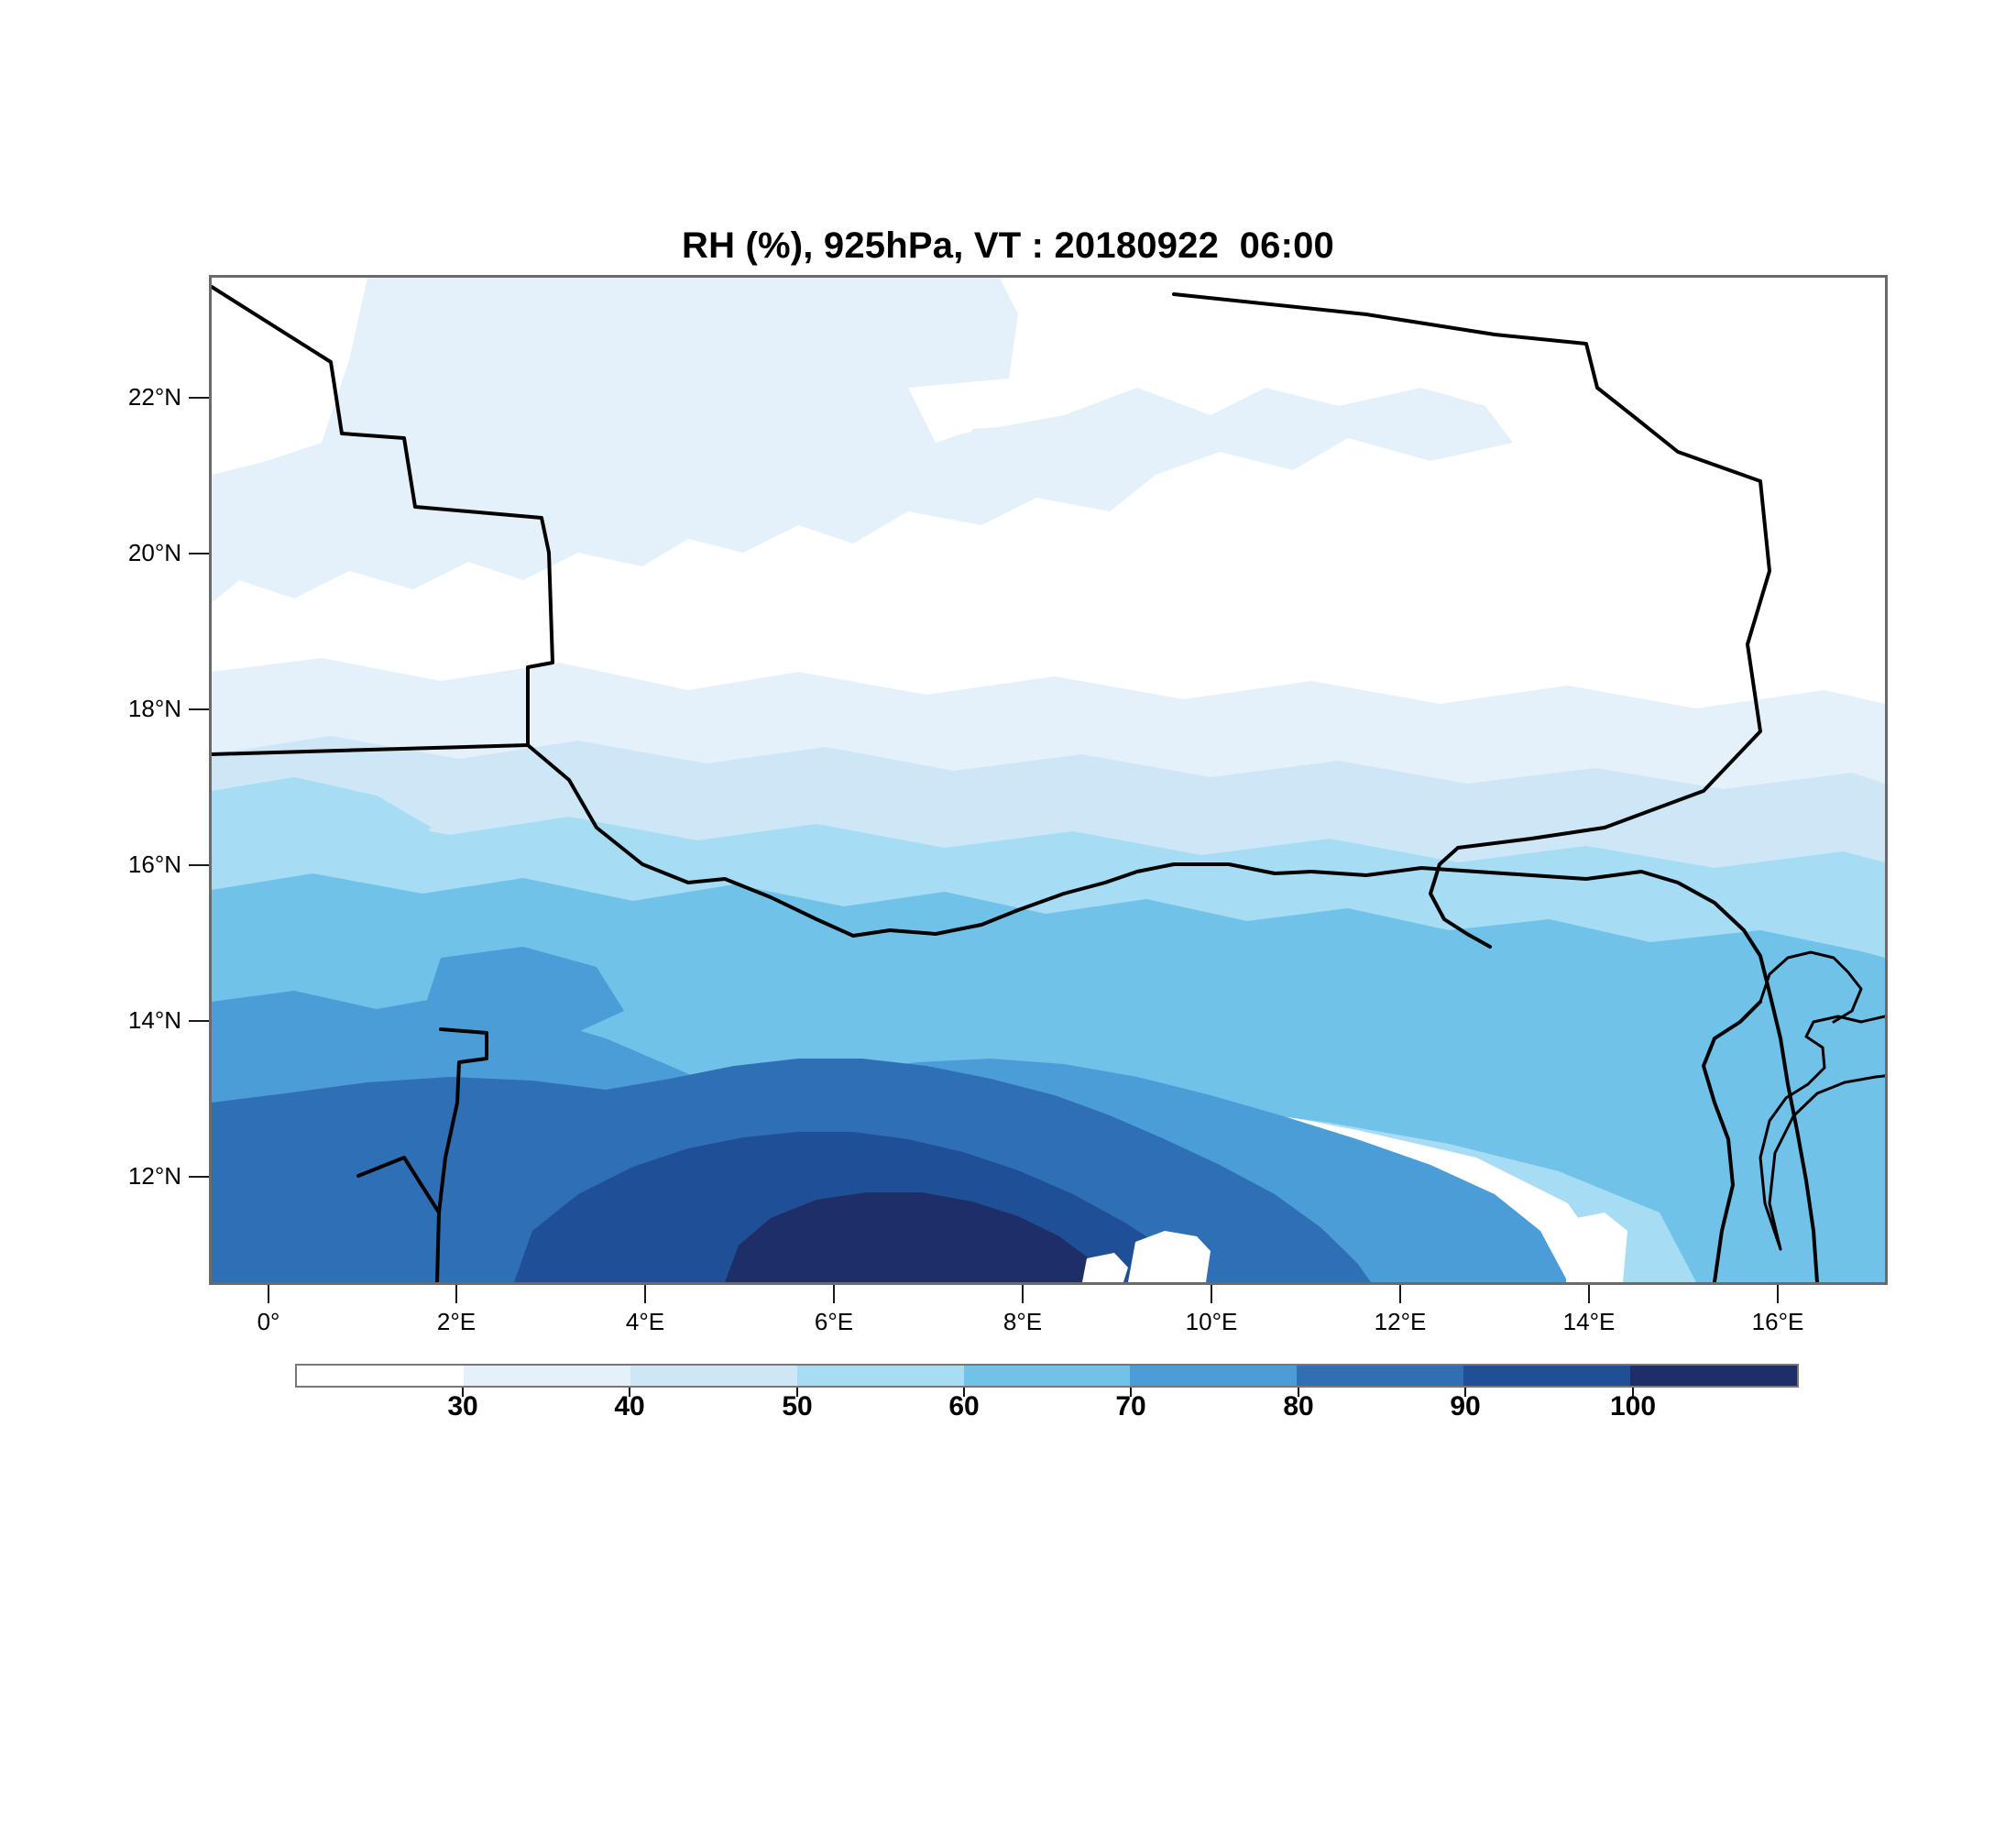  What do you see at coordinates (154, 397) in the screenshot?
I see `ytick-label-22: 22°N` at bounding box center [154, 397].